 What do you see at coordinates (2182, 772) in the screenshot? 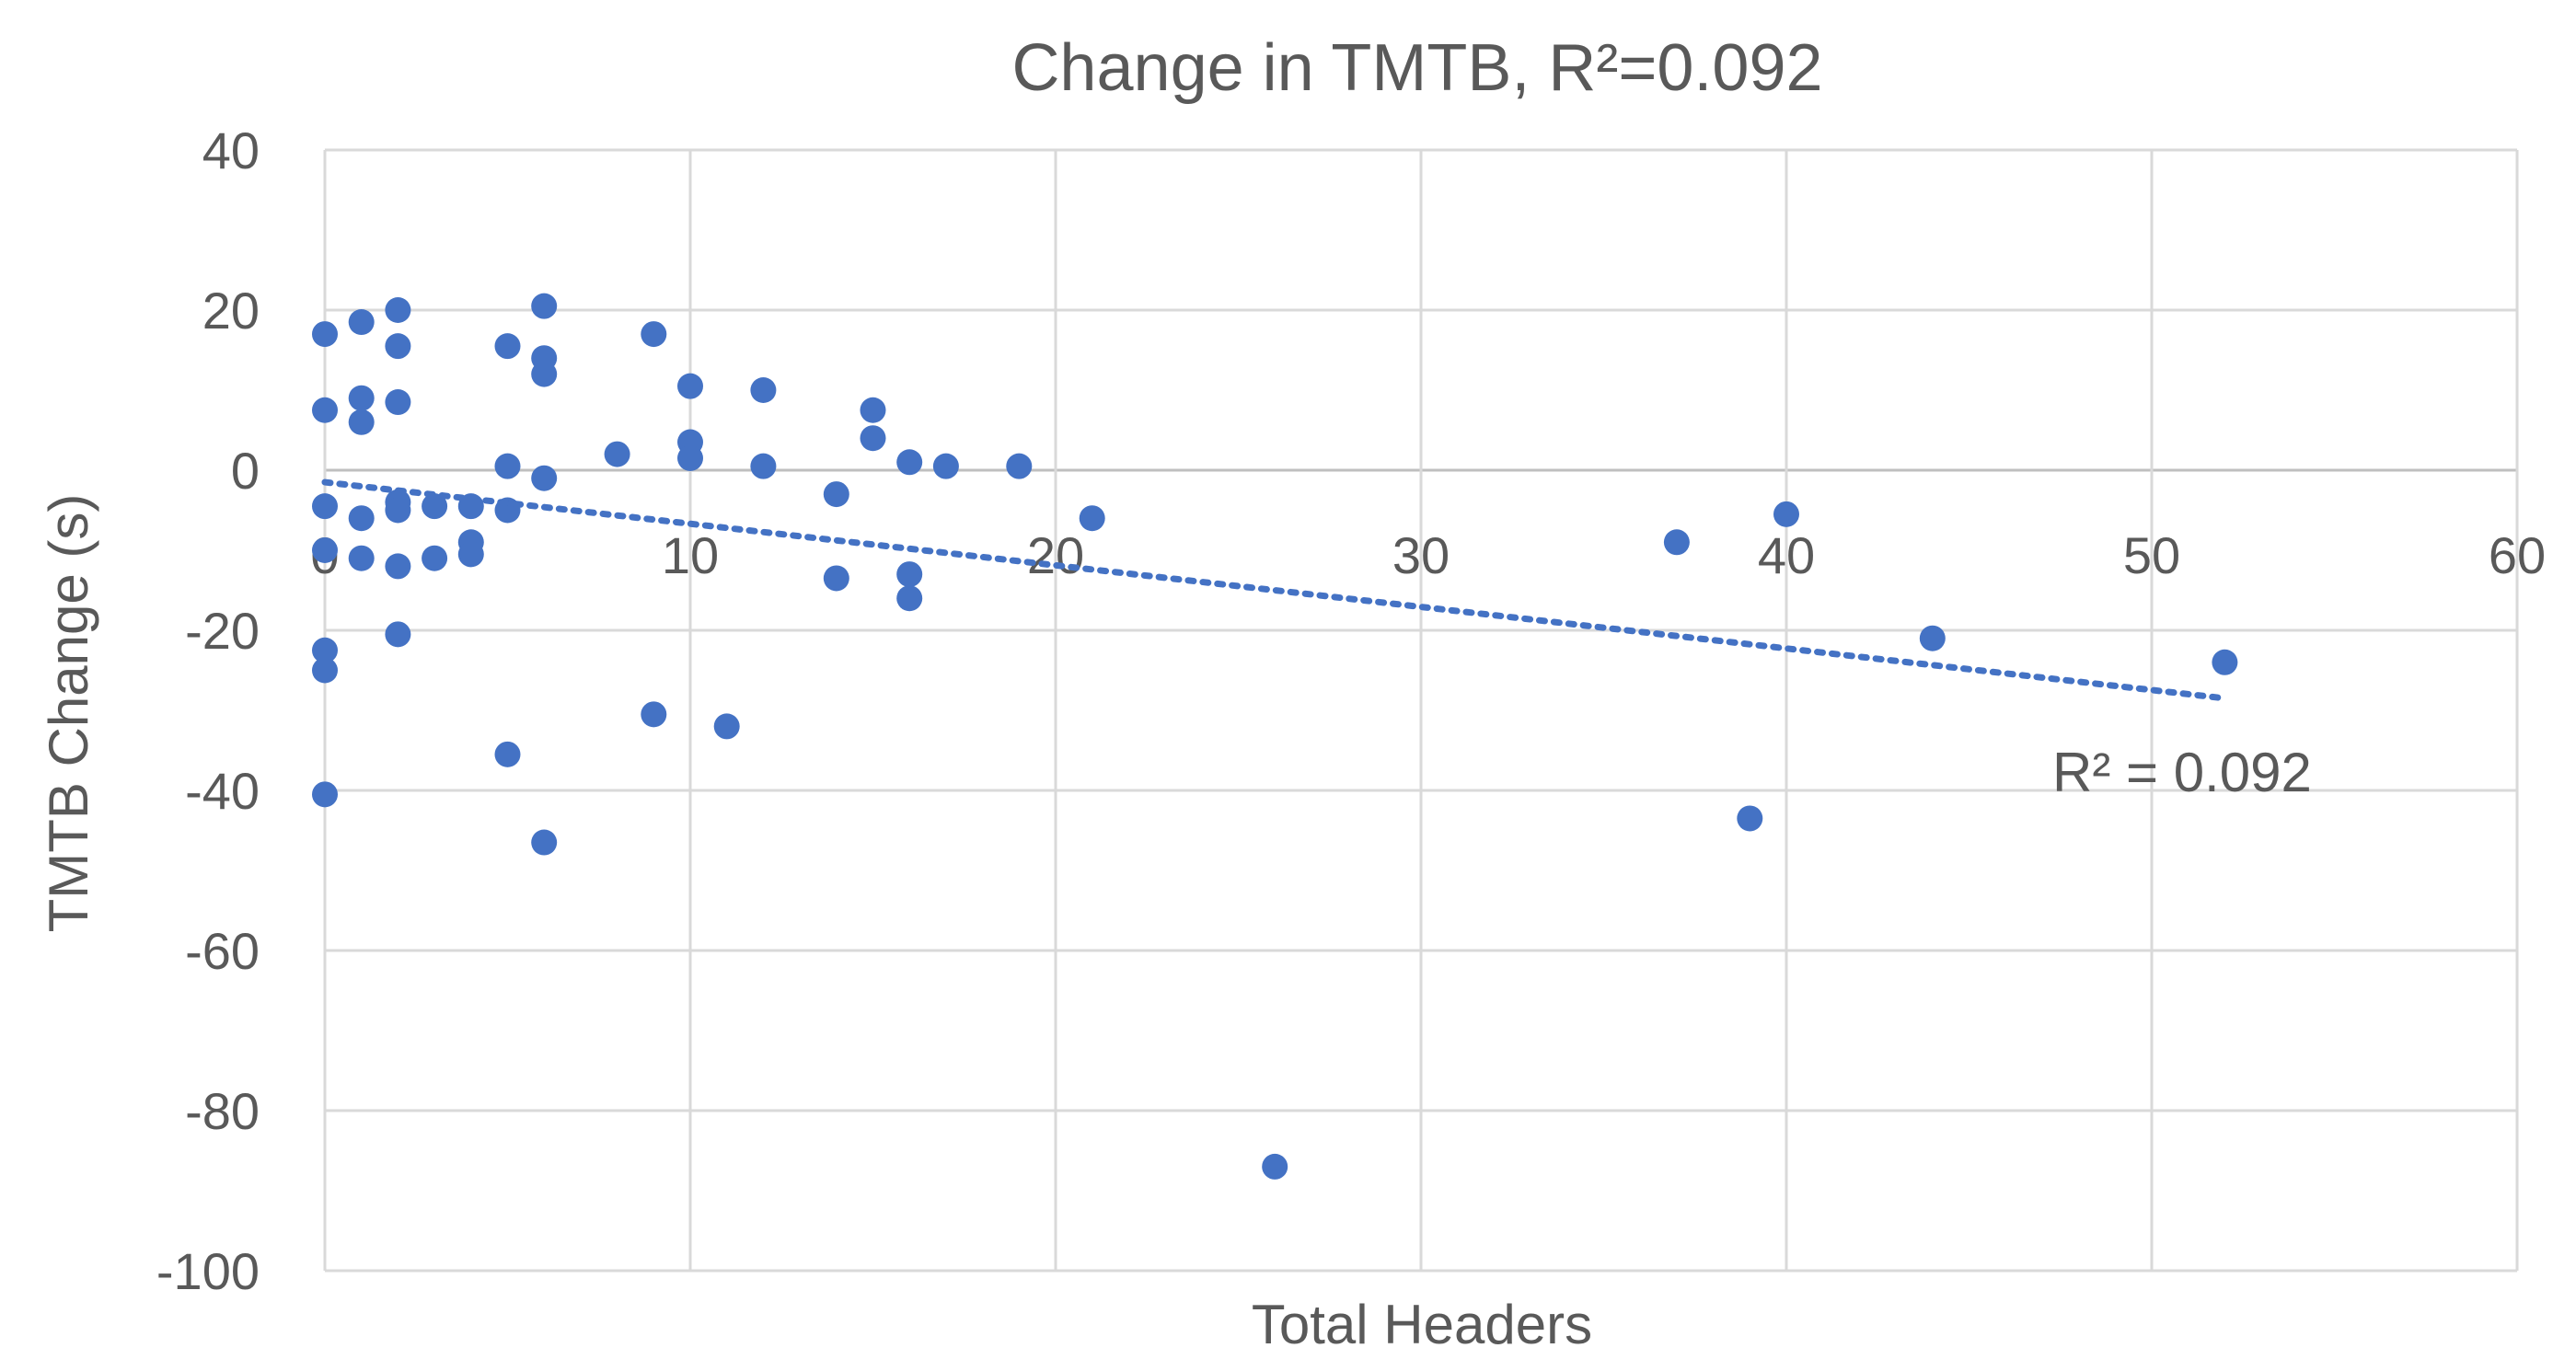
I see `trendline-r2-label: R² = 0.092` at bounding box center [2182, 772].